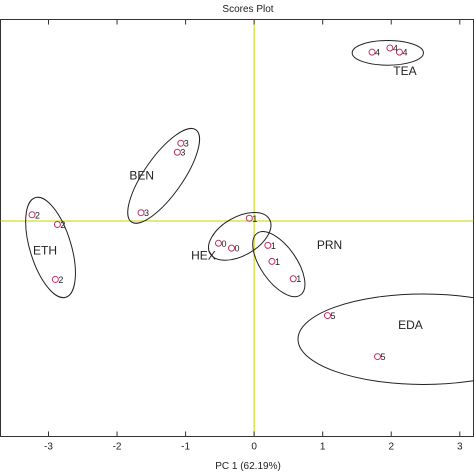 This screenshot has width=474, height=474. I want to click on group-ellipse-ben, so click(164, 176).